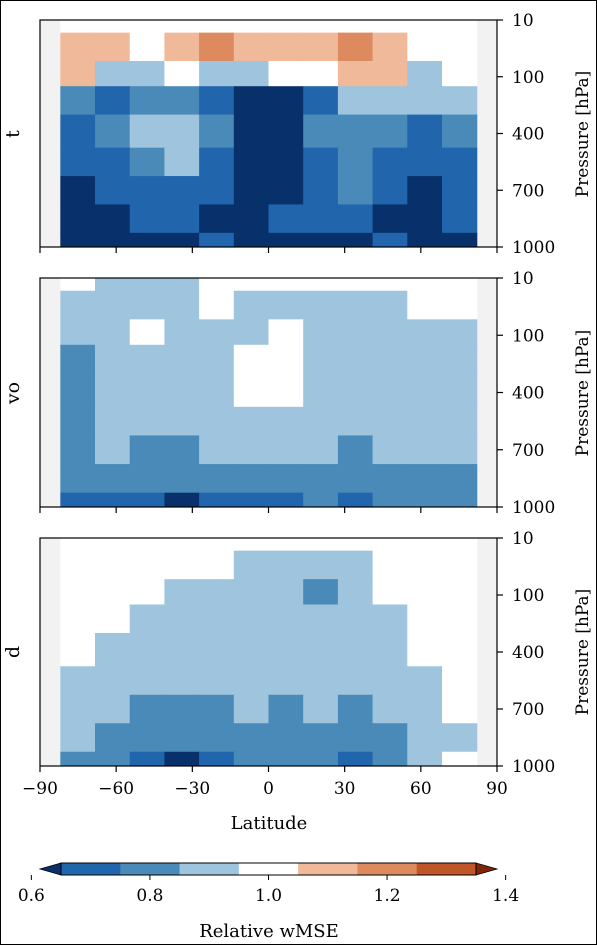 This screenshot has width=597, height=948. What do you see at coordinates (421, 789) in the screenshot?
I see `x-tick-label: 60` at bounding box center [421, 789].